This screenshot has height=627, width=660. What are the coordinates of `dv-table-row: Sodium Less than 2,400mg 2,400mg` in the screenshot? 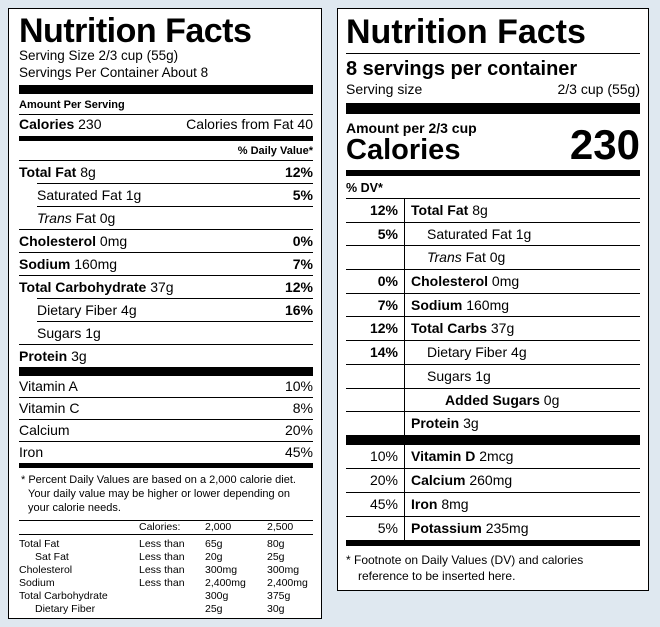 It's located at (163, 583).